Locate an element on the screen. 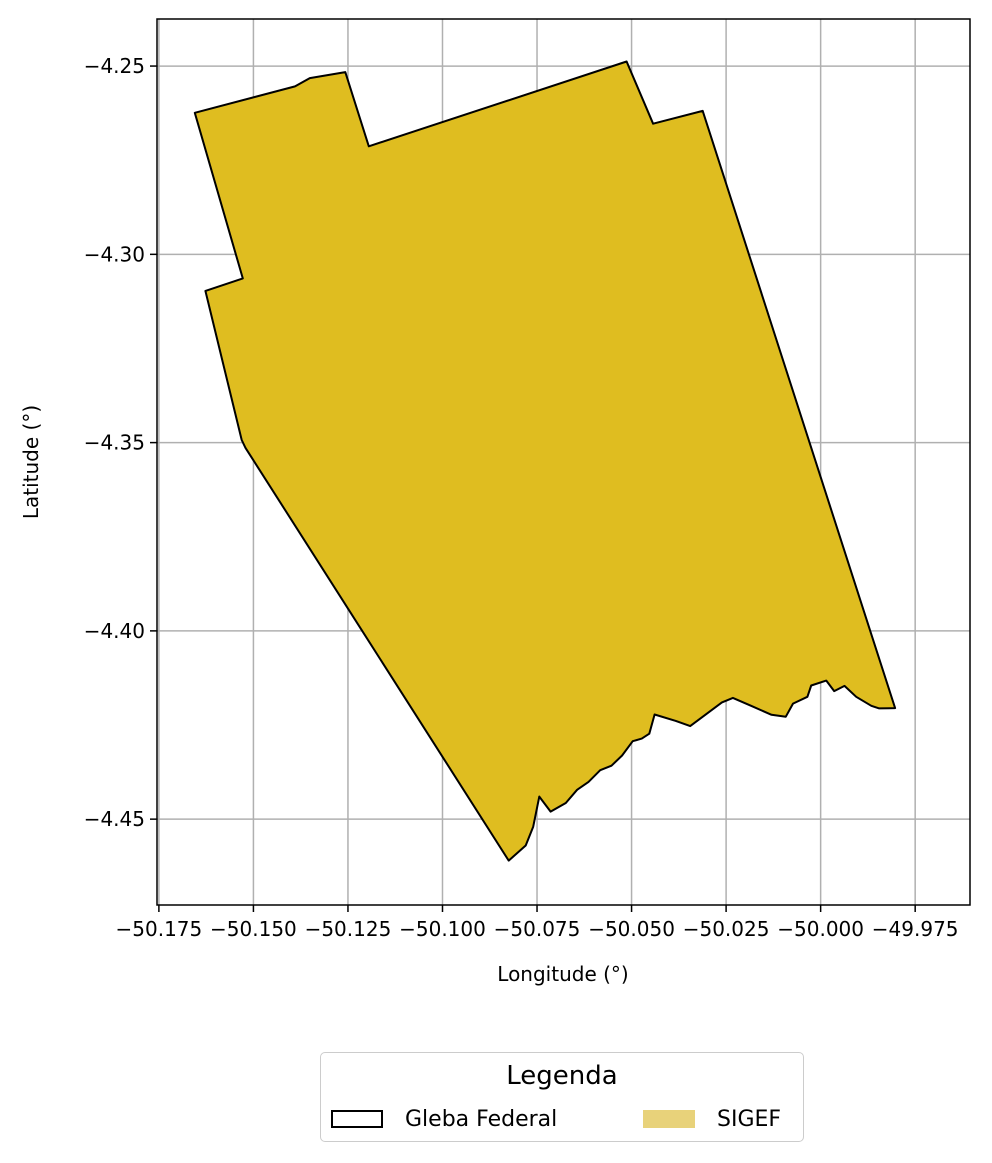 The height and width of the screenshot is (1163, 992). y-tick-label: −4.45 is located at coordinates (114, 819).